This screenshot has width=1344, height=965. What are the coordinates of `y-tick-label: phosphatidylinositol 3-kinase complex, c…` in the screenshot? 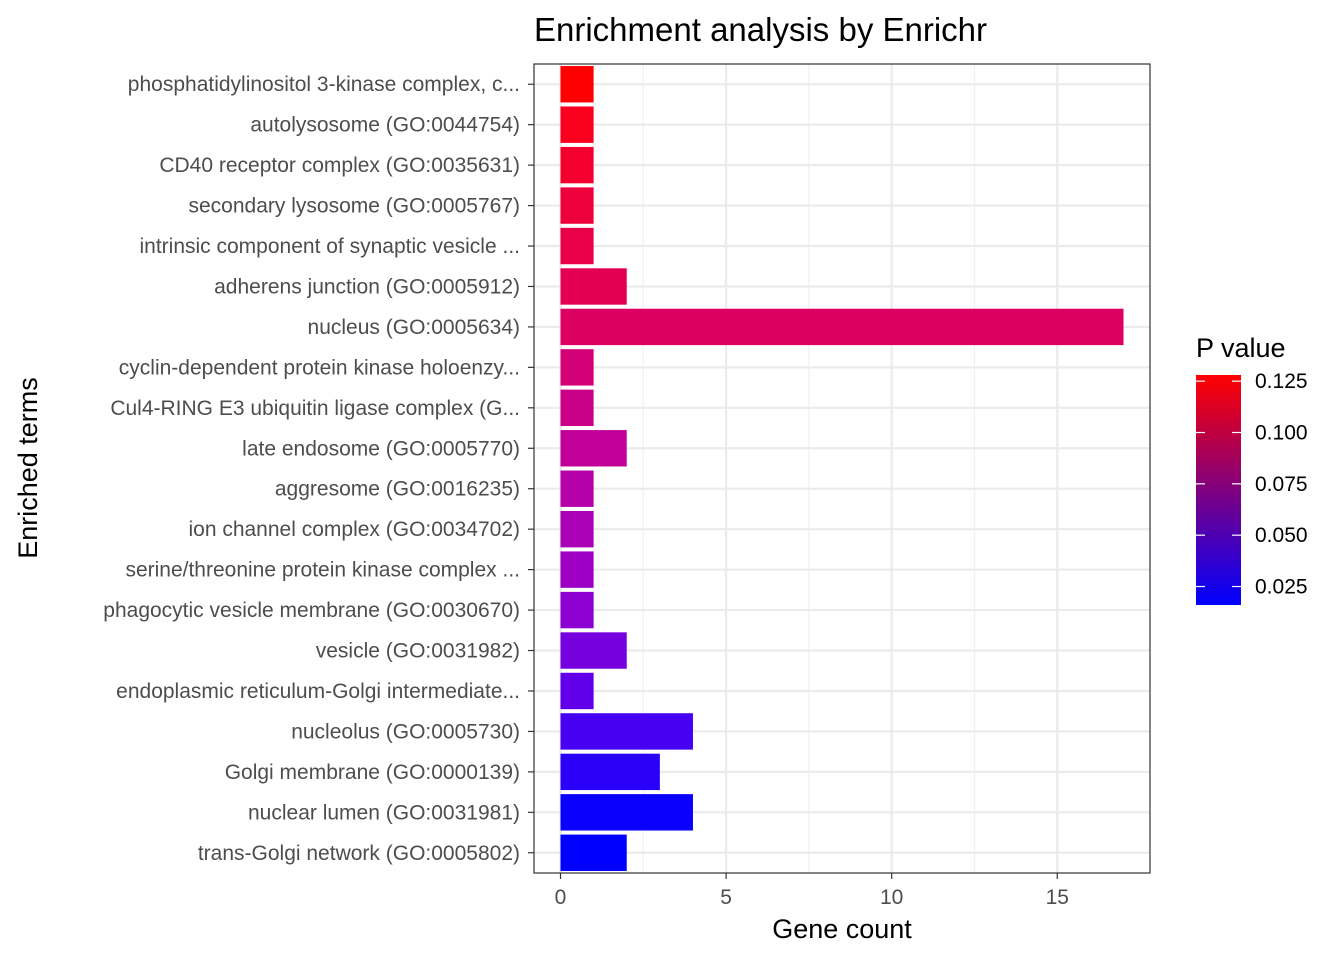 It's located at (324, 84).